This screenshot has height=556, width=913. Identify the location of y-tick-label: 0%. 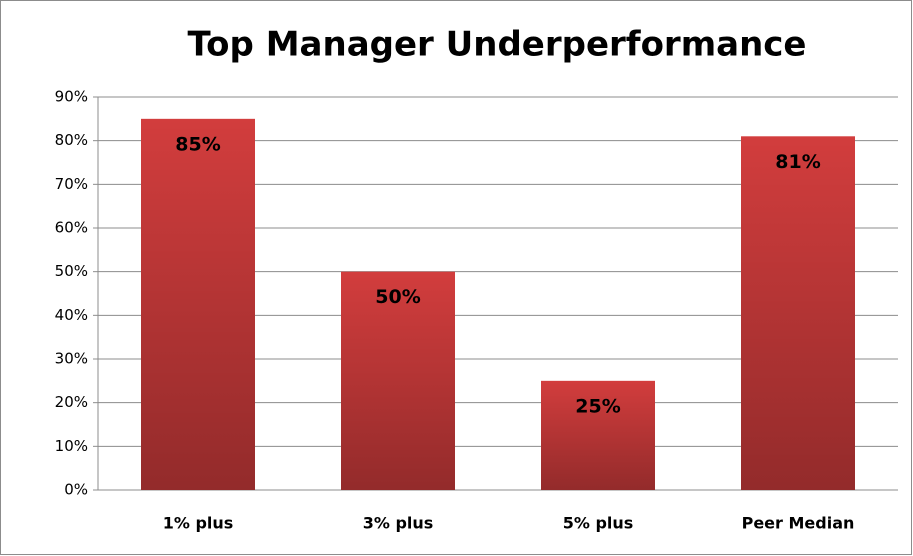
(76, 490).